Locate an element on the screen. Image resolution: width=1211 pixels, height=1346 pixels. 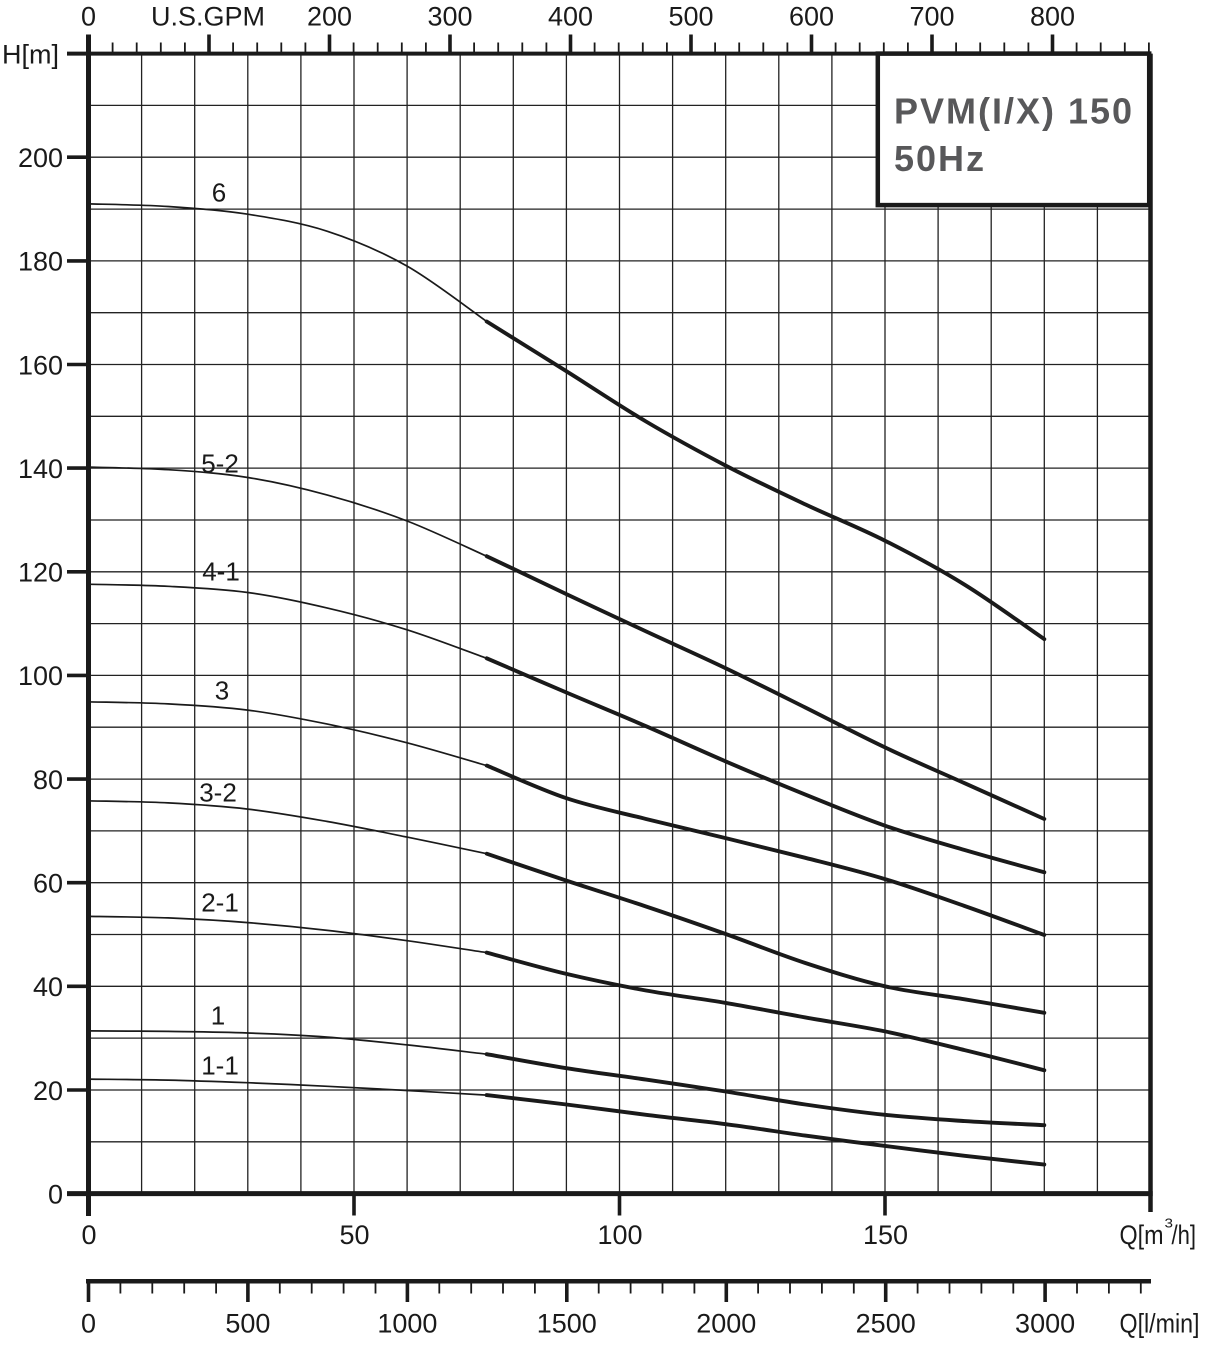
svg-text: 2000 is located at coordinates (726, 1324).